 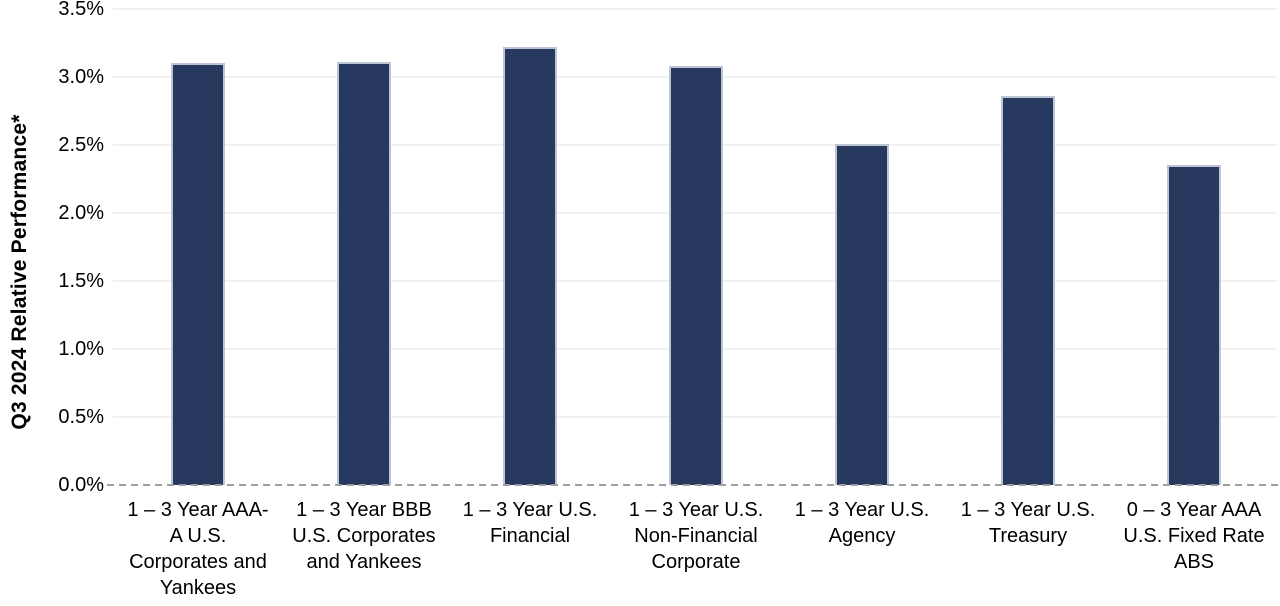 I want to click on y-tick-label: 2.5%, so click(x=81, y=145).